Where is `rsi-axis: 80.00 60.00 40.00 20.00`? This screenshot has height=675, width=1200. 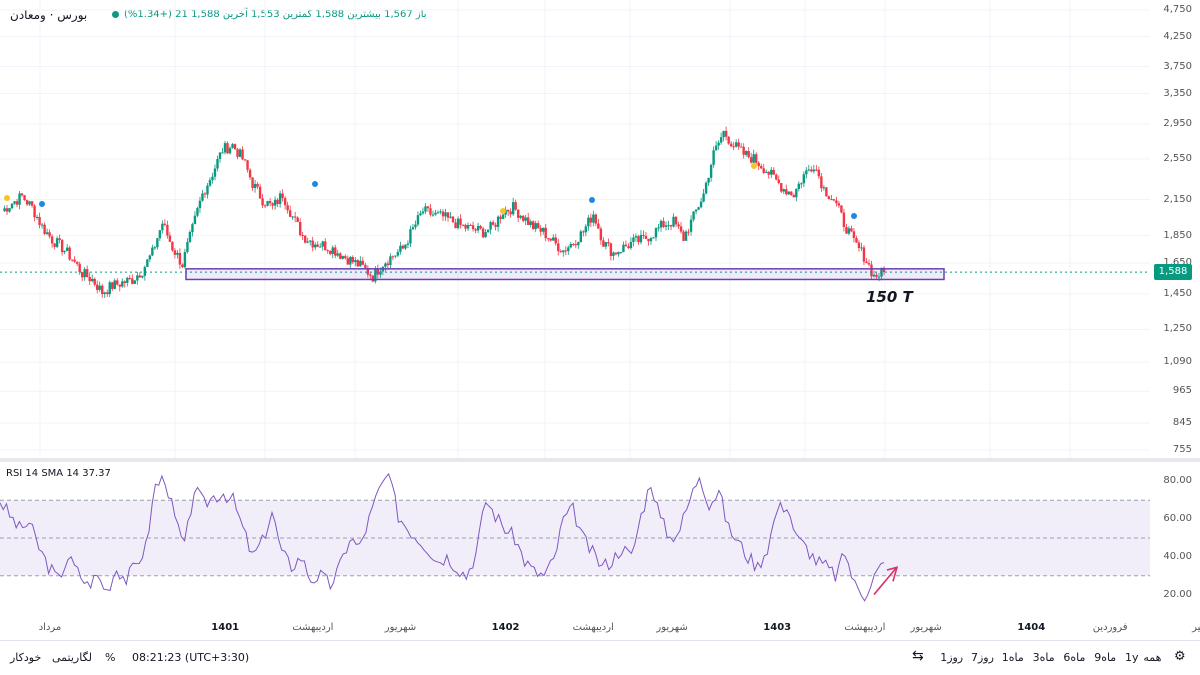
rsi-axis: 80.00 60.00 40.00 20.00 is located at coordinates (1175, 537).